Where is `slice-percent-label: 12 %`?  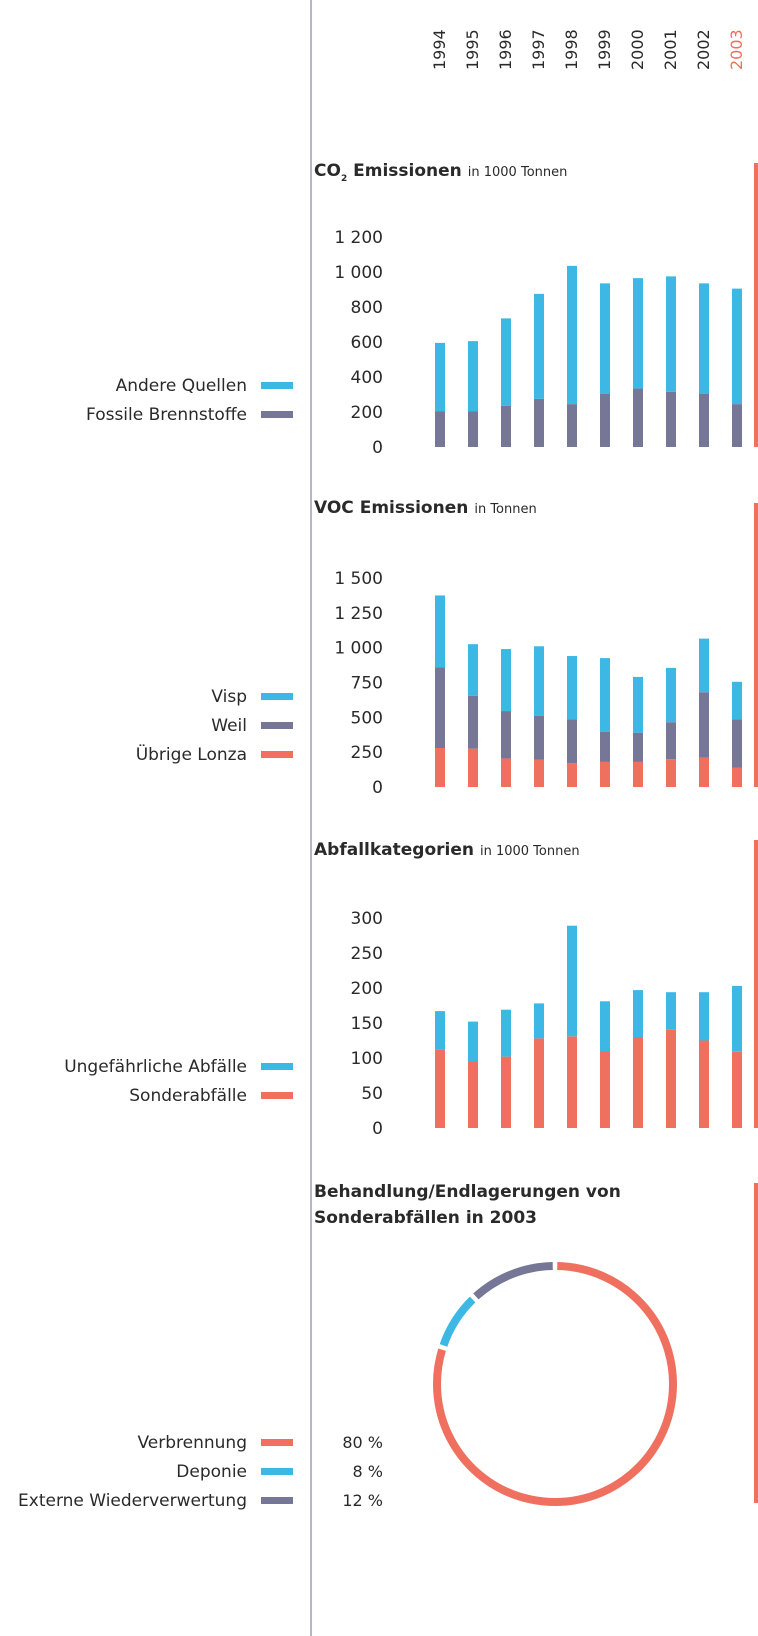 slice-percent-label: 12 % is located at coordinates (362, 1500).